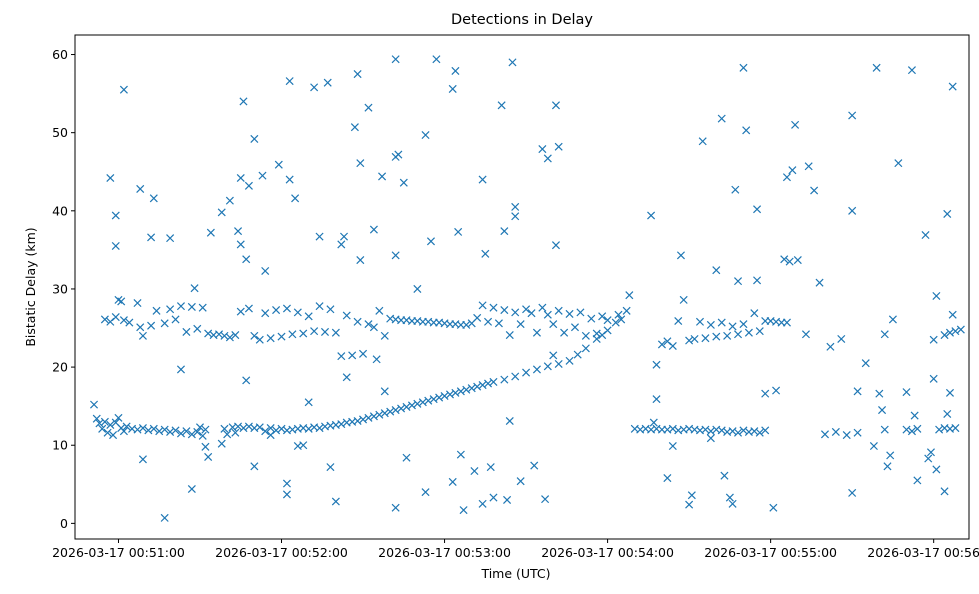  I want to click on x-tick-label: 2026-03-17 00:51:00, so click(118, 552).